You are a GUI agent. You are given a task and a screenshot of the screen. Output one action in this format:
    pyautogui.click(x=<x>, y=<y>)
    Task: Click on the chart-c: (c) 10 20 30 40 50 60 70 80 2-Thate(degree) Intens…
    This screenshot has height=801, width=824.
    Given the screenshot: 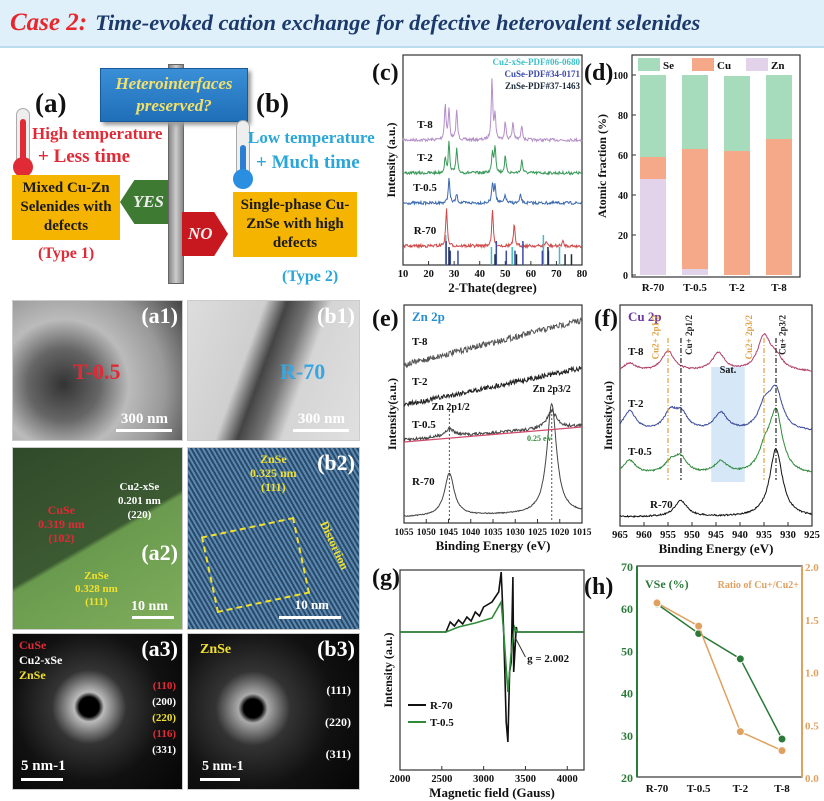 What is the action you would take?
    pyautogui.click(x=480, y=174)
    